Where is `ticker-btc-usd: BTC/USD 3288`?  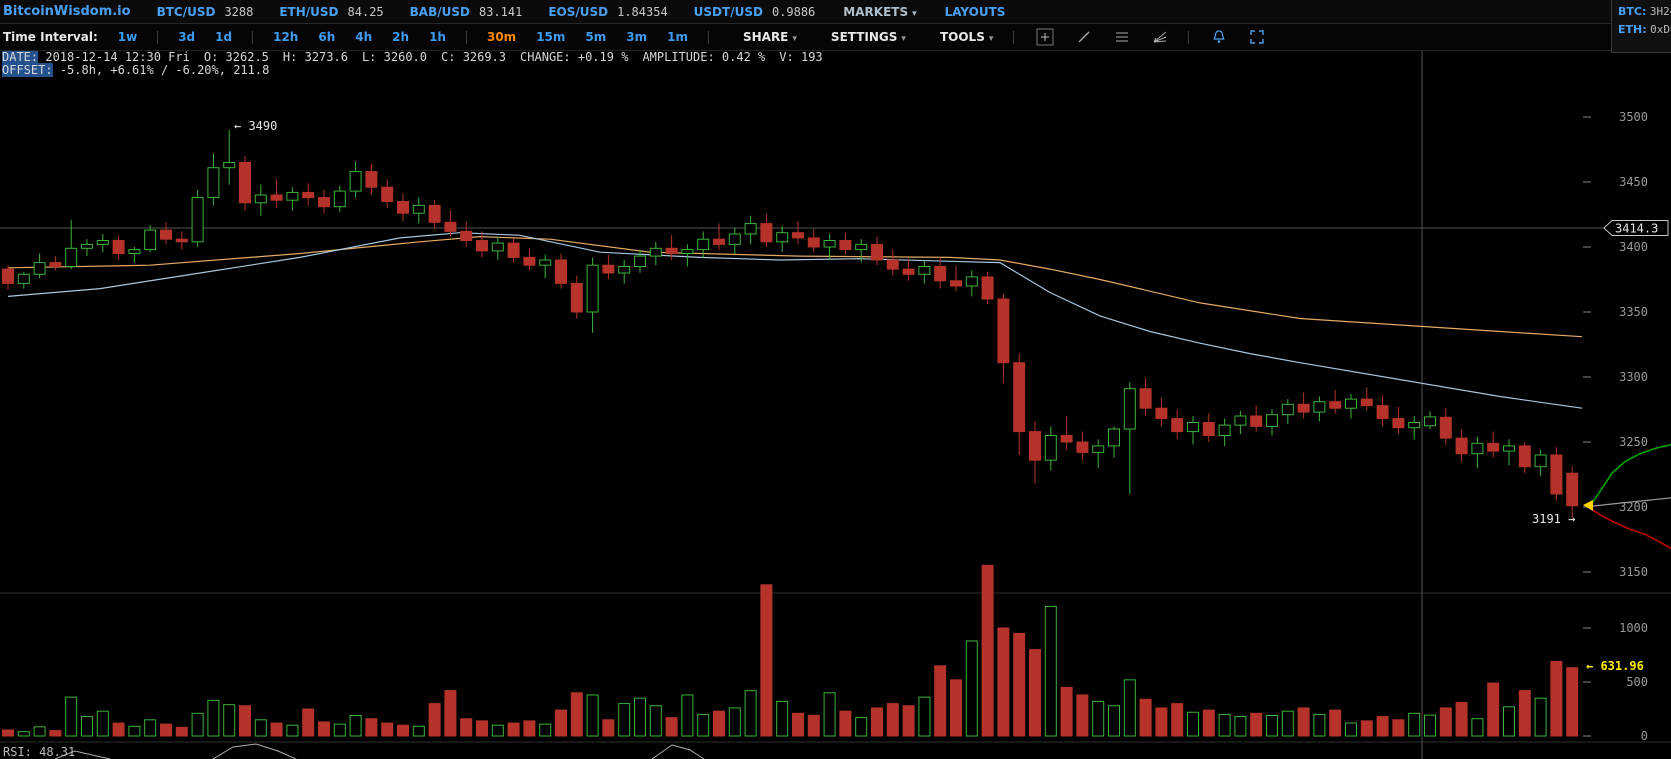
ticker-btc-usd: BTC/USD 3288 is located at coordinates (205, 12).